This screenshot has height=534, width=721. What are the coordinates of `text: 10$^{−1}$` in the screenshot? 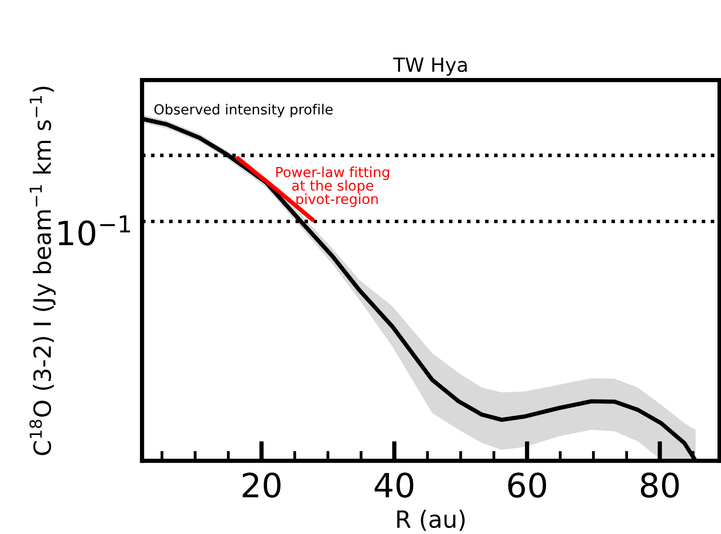 It's located at (94, 230).